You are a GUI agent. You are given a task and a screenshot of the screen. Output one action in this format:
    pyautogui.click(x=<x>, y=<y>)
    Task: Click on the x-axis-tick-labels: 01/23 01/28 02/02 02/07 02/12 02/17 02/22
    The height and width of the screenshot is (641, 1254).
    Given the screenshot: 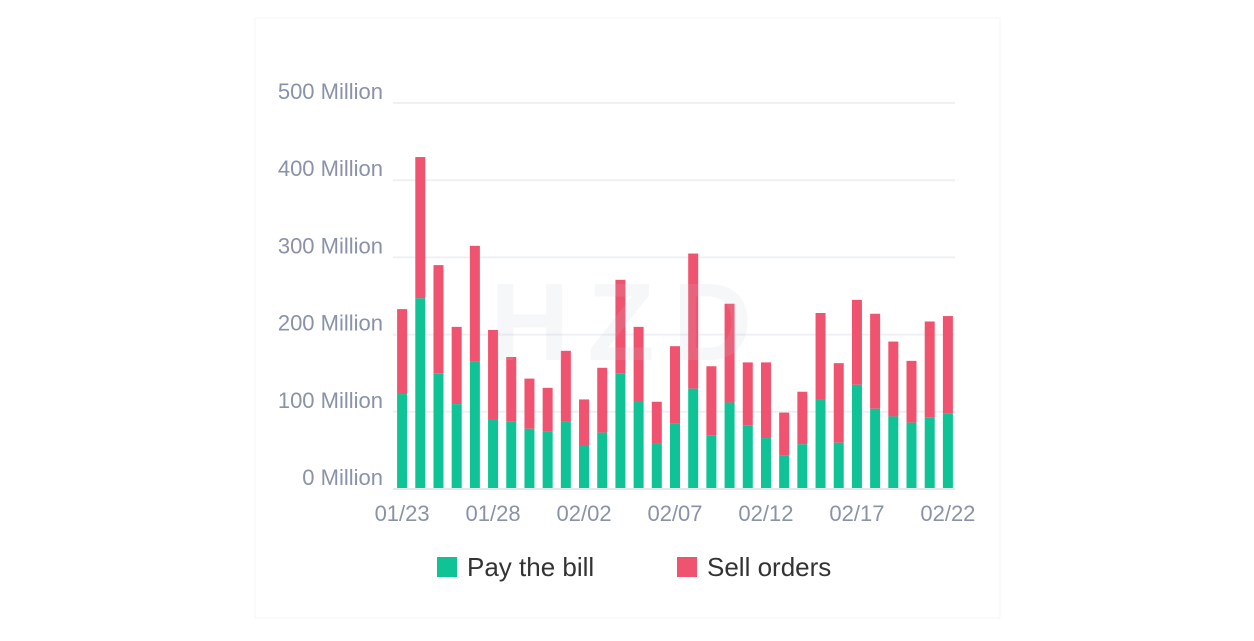 What is the action you would take?
    pyautogui.click(x=675, y=513)
    